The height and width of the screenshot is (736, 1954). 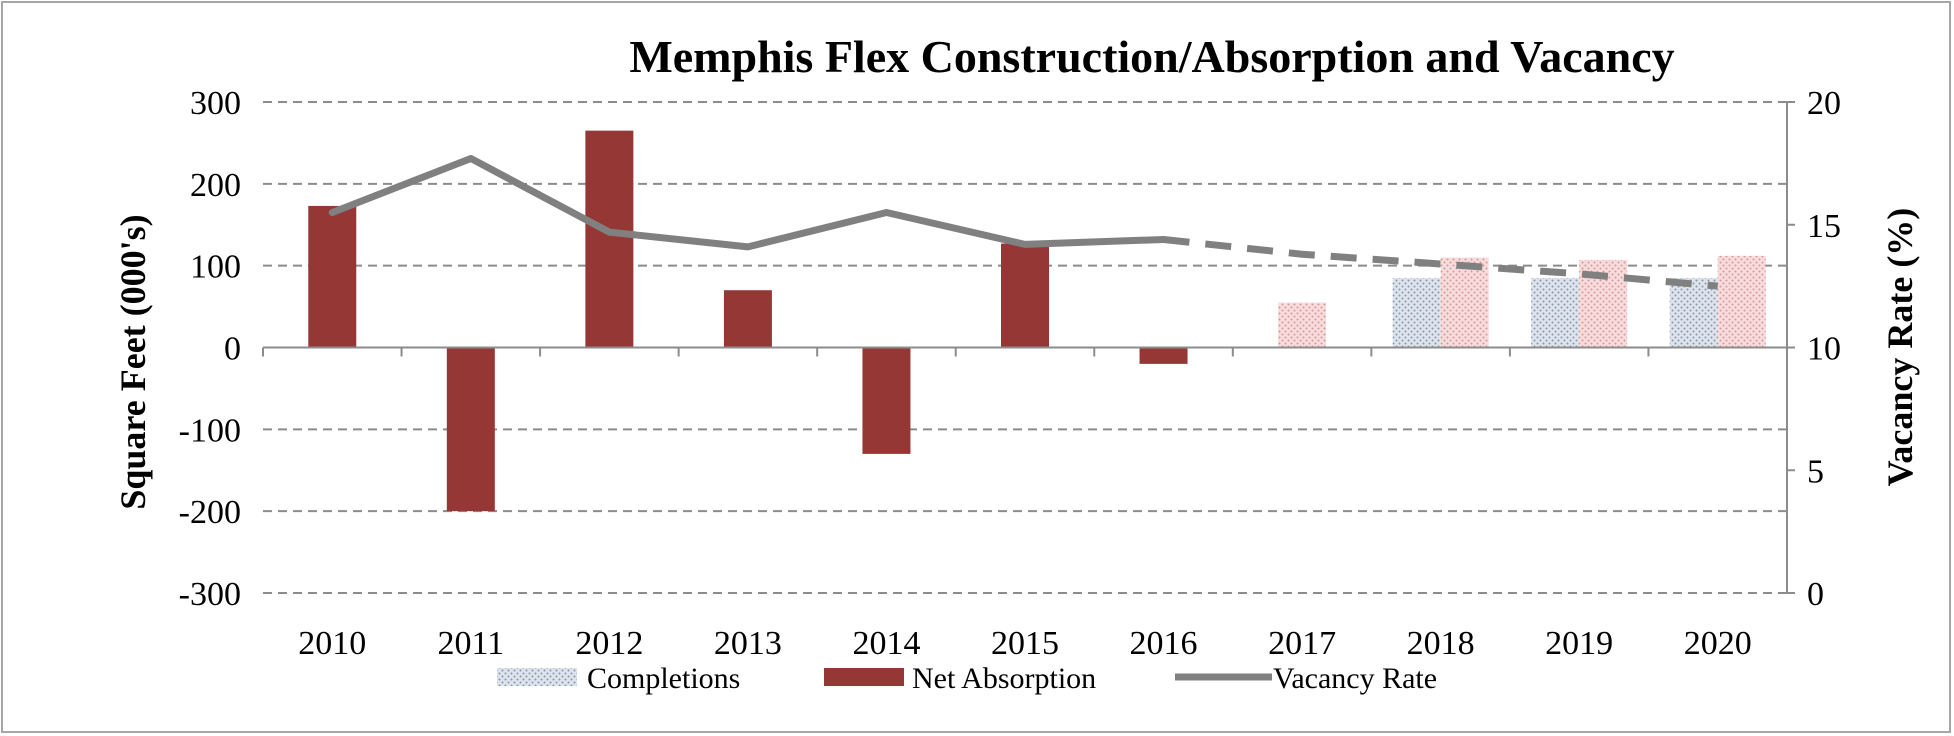 What do you see at coordinates (886, 400) in the screenshot?
I see `net-absorption-bar-2014` at bounding box center [886, 400].